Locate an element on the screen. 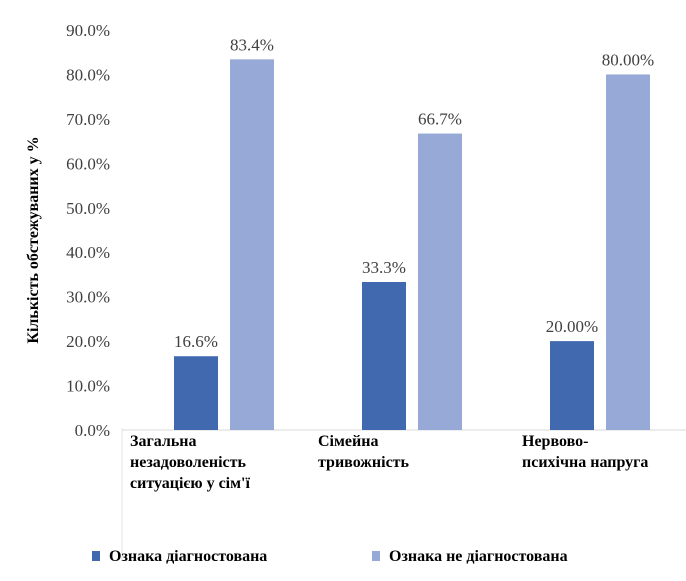 This screenshot has height=581, width=686. category-label: Нервово-психічна напруга is located at coordinates (585, 452).